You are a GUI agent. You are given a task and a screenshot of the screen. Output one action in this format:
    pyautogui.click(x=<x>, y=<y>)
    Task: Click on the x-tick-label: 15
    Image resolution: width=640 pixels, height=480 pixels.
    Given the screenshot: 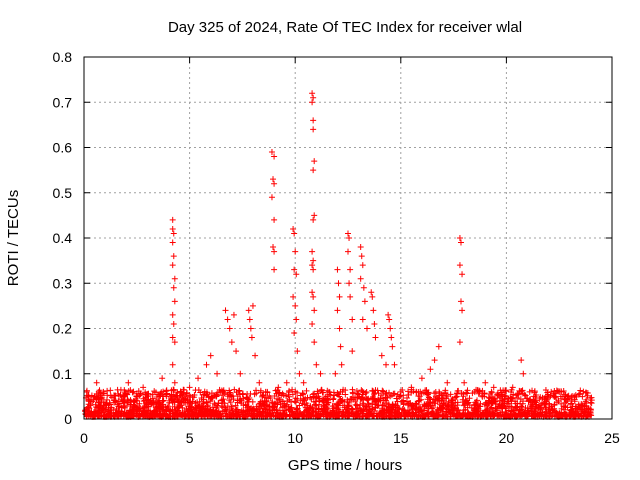 What is the action you would take?
    pyautogui.click(x=401, y=438)
    